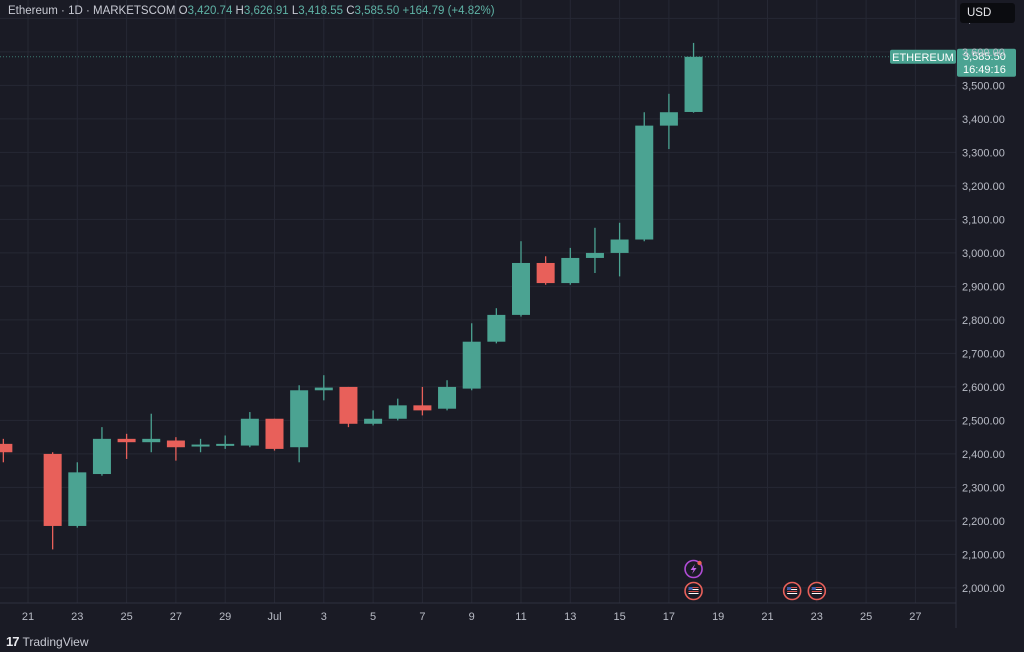  What do you see at coordinates (984, 70) in the screenshot?
I see `countdown-text: 16:49:16` at bounding box center [984, 70].